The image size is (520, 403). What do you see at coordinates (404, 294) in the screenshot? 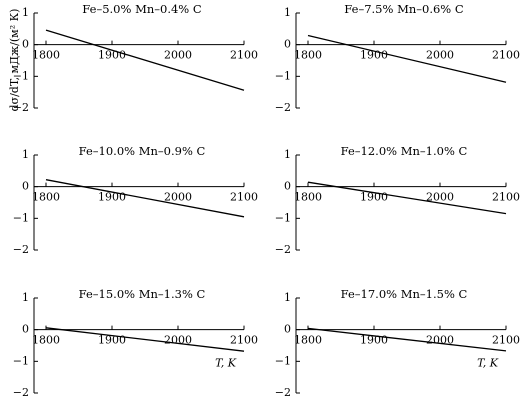
I see `panel-title: Fe–17.0% Mn–1.5% C` at bounding box center [404, 294].